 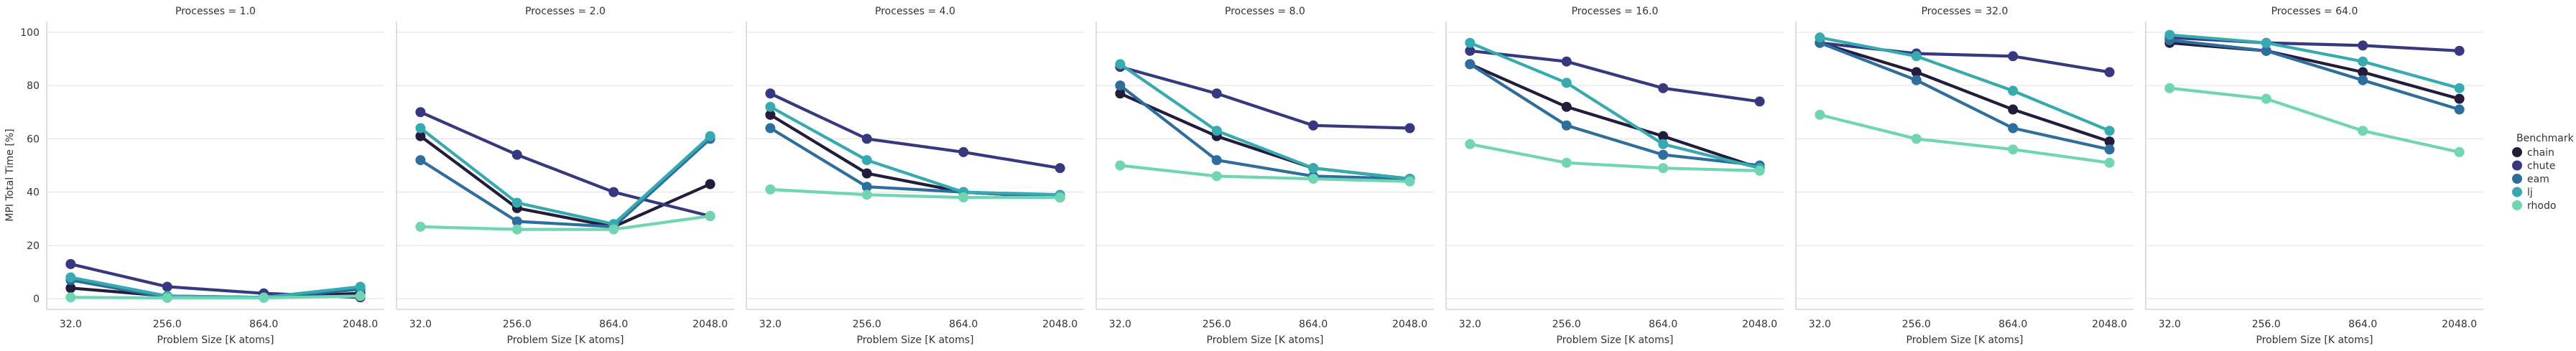 I want to click on y-tick-label: 0, so click(x=36, y=299).